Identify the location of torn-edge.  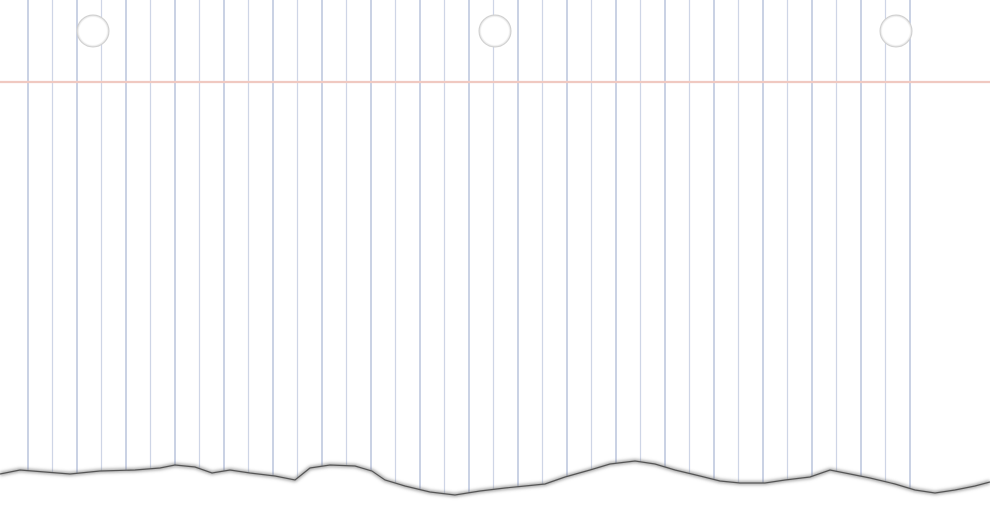
(495, 478).